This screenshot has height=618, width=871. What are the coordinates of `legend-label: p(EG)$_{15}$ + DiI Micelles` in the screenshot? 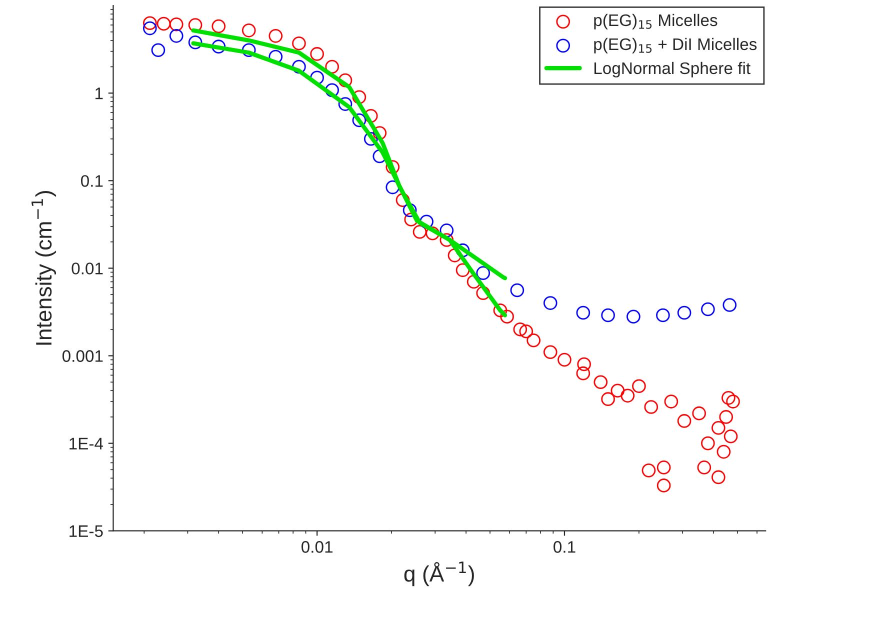 It's located at (675, 46).